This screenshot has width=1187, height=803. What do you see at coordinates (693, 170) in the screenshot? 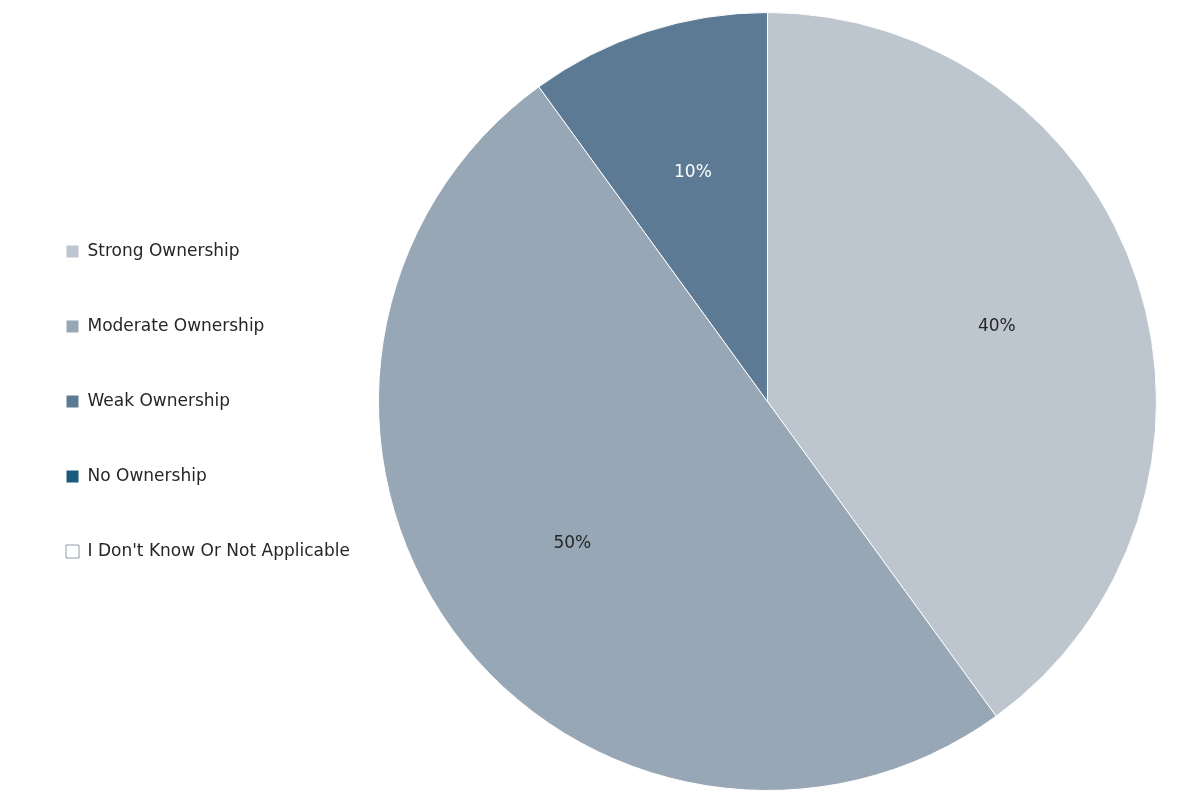
I see `data-label: 10%` at bounding box center [693, 170].